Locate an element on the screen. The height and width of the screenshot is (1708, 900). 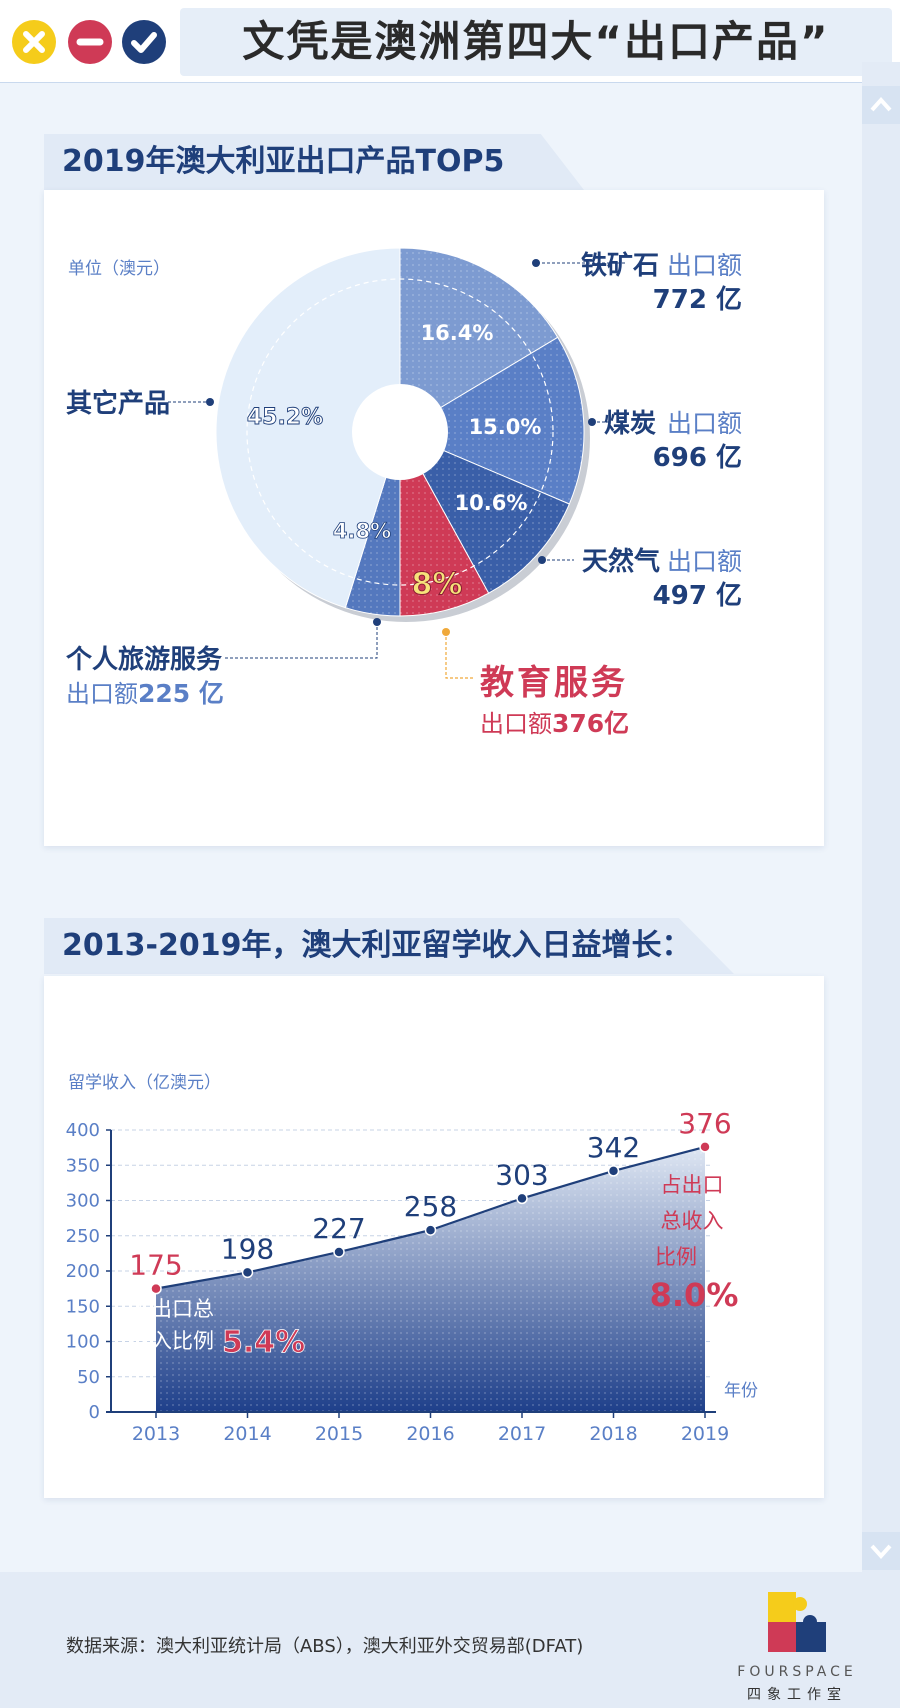
value-labels: 175 198 227 258 303 342 376 is located at coordinates (430, 1194).